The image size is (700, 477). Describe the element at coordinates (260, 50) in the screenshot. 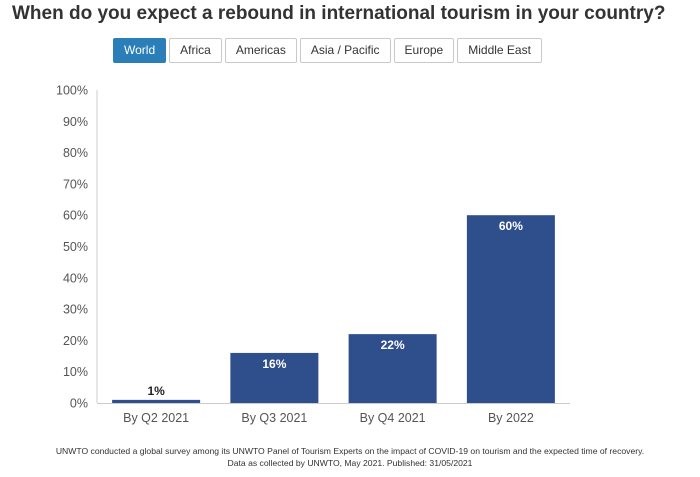

I see `tab-americas: Americas` at that location.